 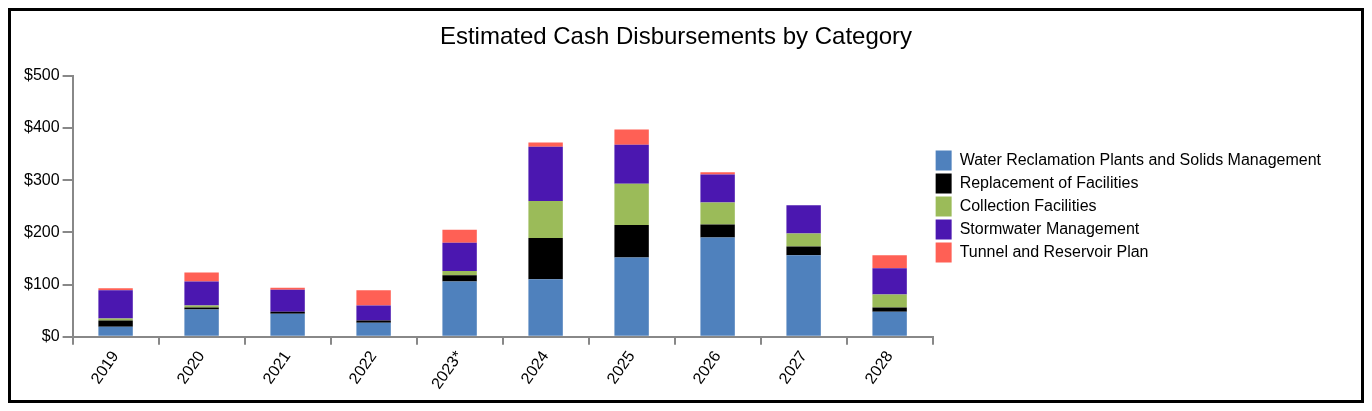 What do you see at coordinates (676, 36) in the screenshot?
I see `chart-title: Estimated Cash Disbursements by Category` at bounding box center [676, 36].